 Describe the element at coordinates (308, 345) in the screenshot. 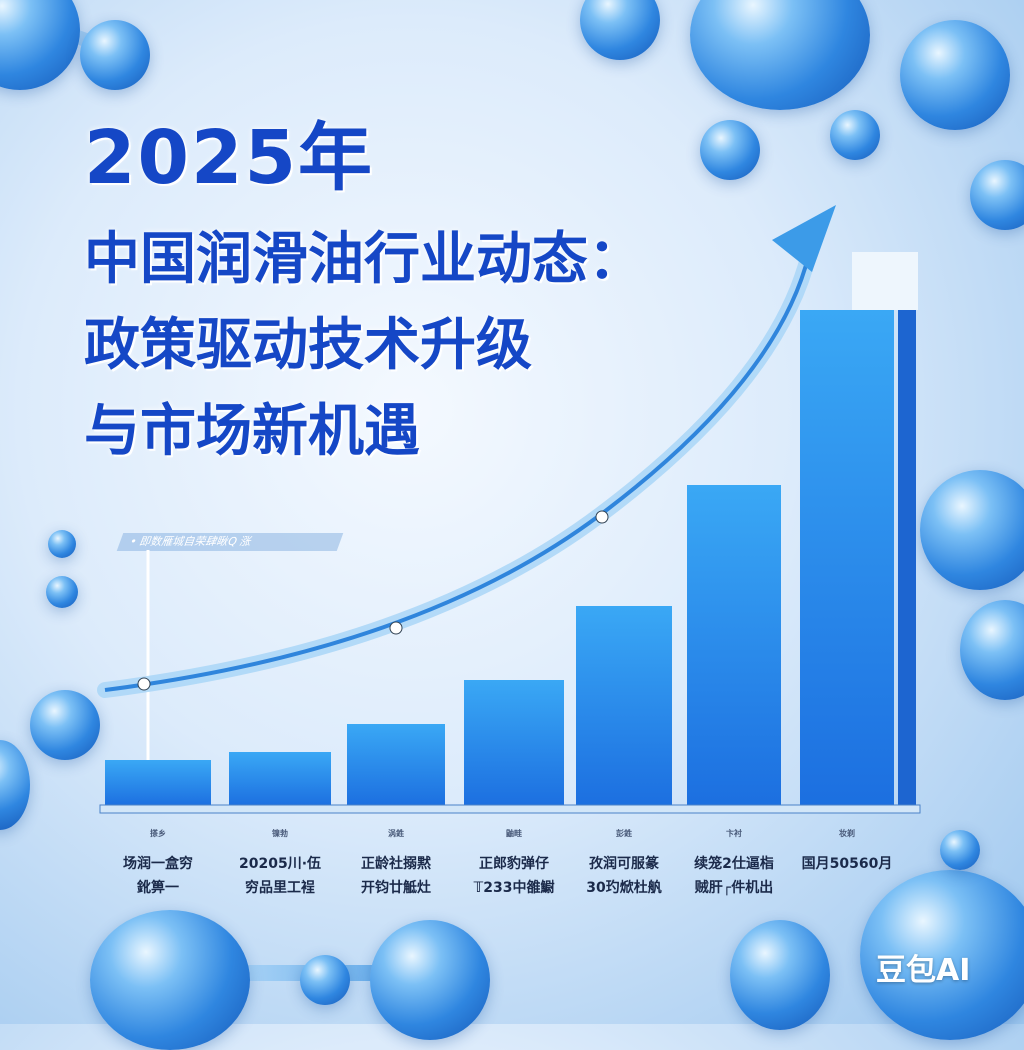

I see `title-line-3: 政策驱动技术升级` at that location.